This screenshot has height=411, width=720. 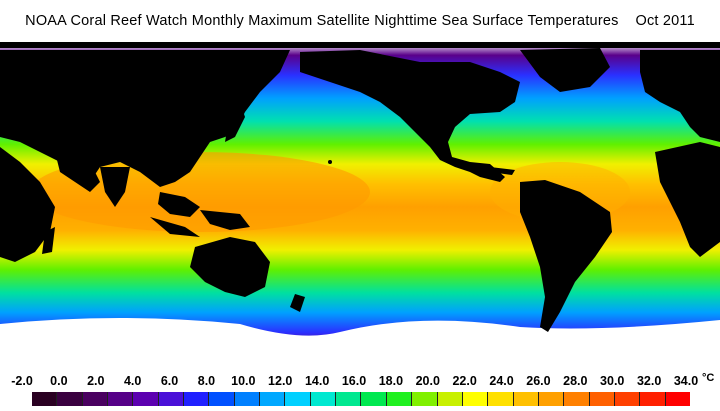 What do you see at coordinates (145, 118) in the screenshot?
I see `eurasia-land` at bounding box center [145, 118].